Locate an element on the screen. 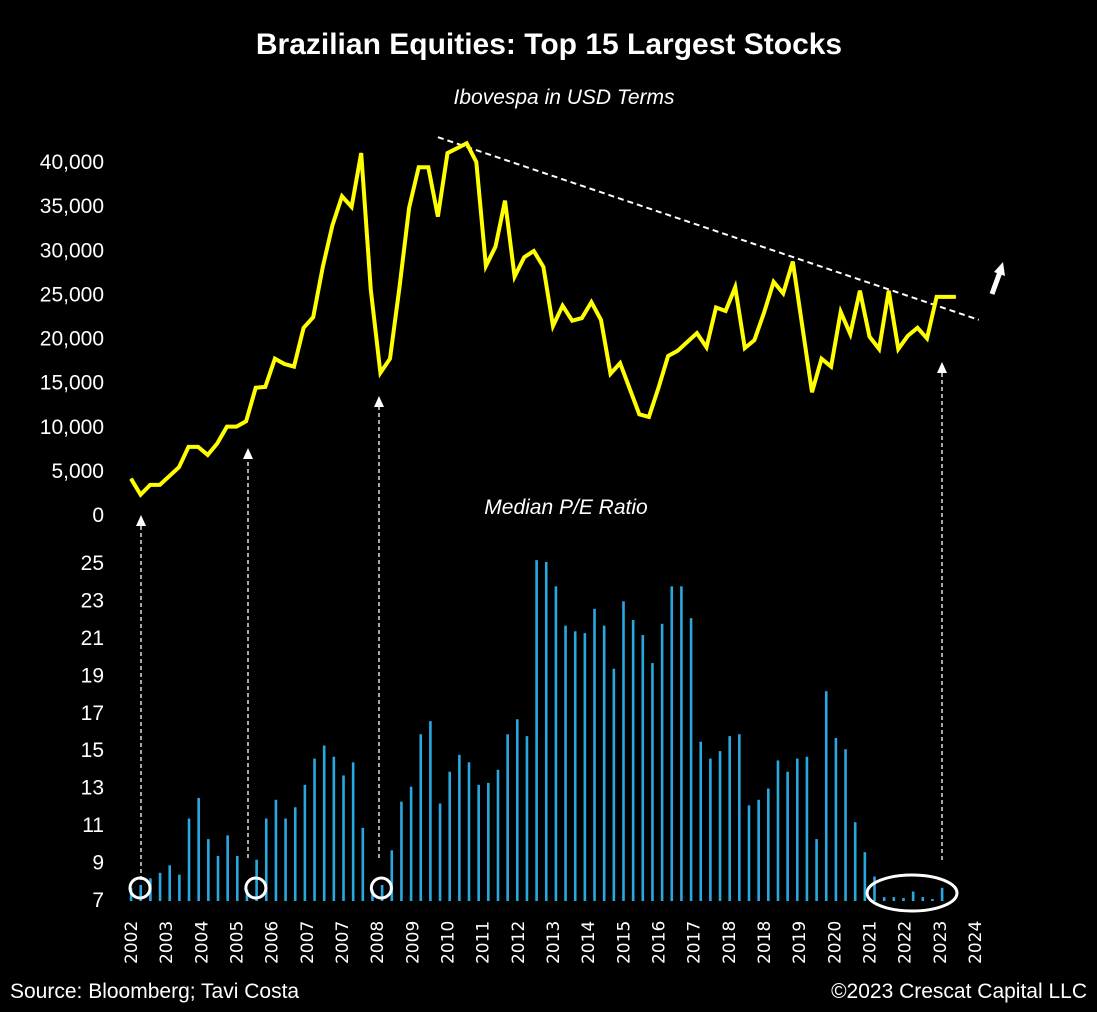 This screenshot has height=1012, width=1097. x-tick-label: 2008 is located at coordinates (378, 942).